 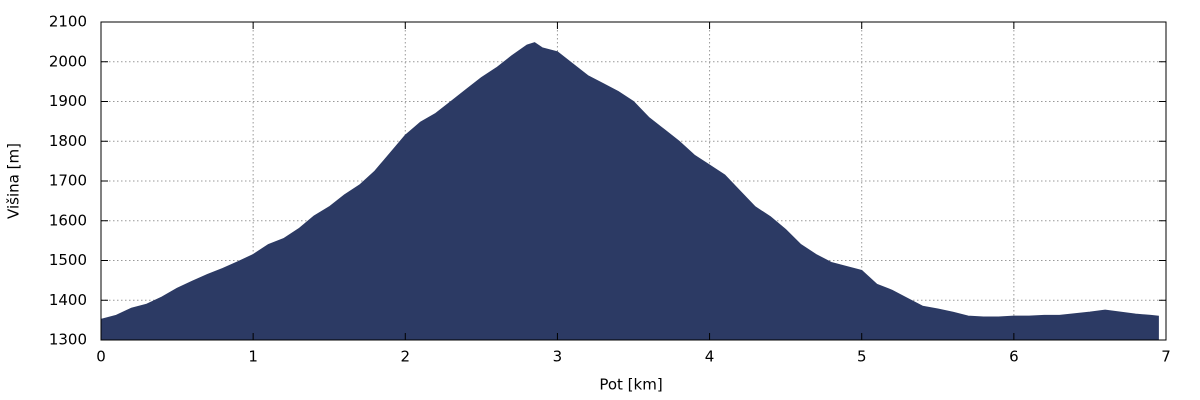 What do you see at coordinates (630, 385) in the screenshot?
I see `x-axis-label: Pot [km]` at bounding box center [630, 385].